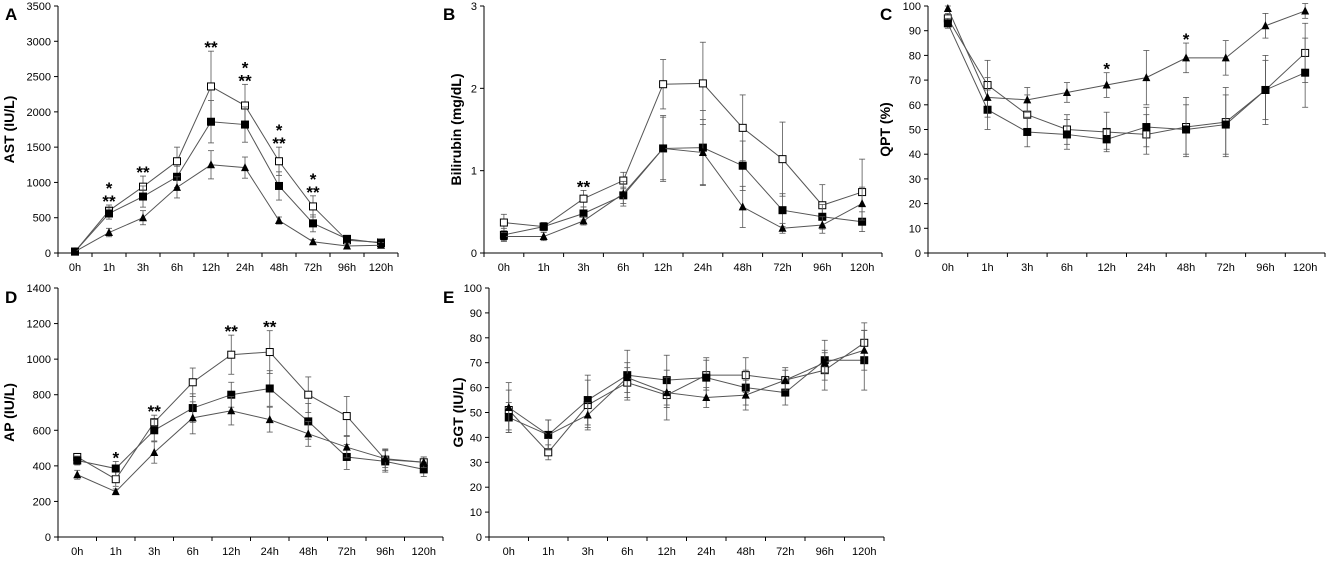  What do you see at coordinates (683, 136) in the screenshot?
I see `series-open-square` at bounding box center [683, 136].